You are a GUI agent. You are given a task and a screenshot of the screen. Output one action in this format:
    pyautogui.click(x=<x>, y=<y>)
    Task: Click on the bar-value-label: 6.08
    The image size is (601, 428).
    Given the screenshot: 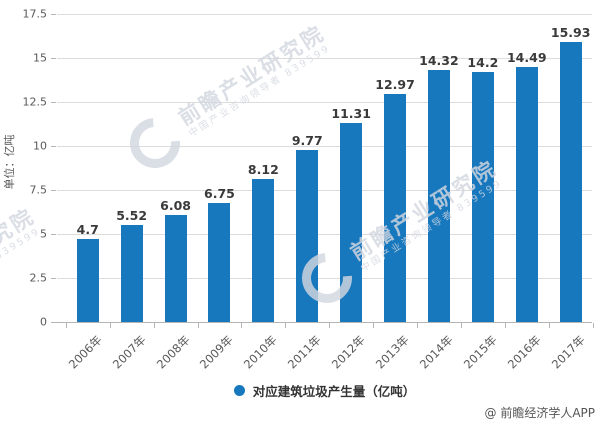 What is the action you would take?
    pyautogui.click(x=175, y=205)
    